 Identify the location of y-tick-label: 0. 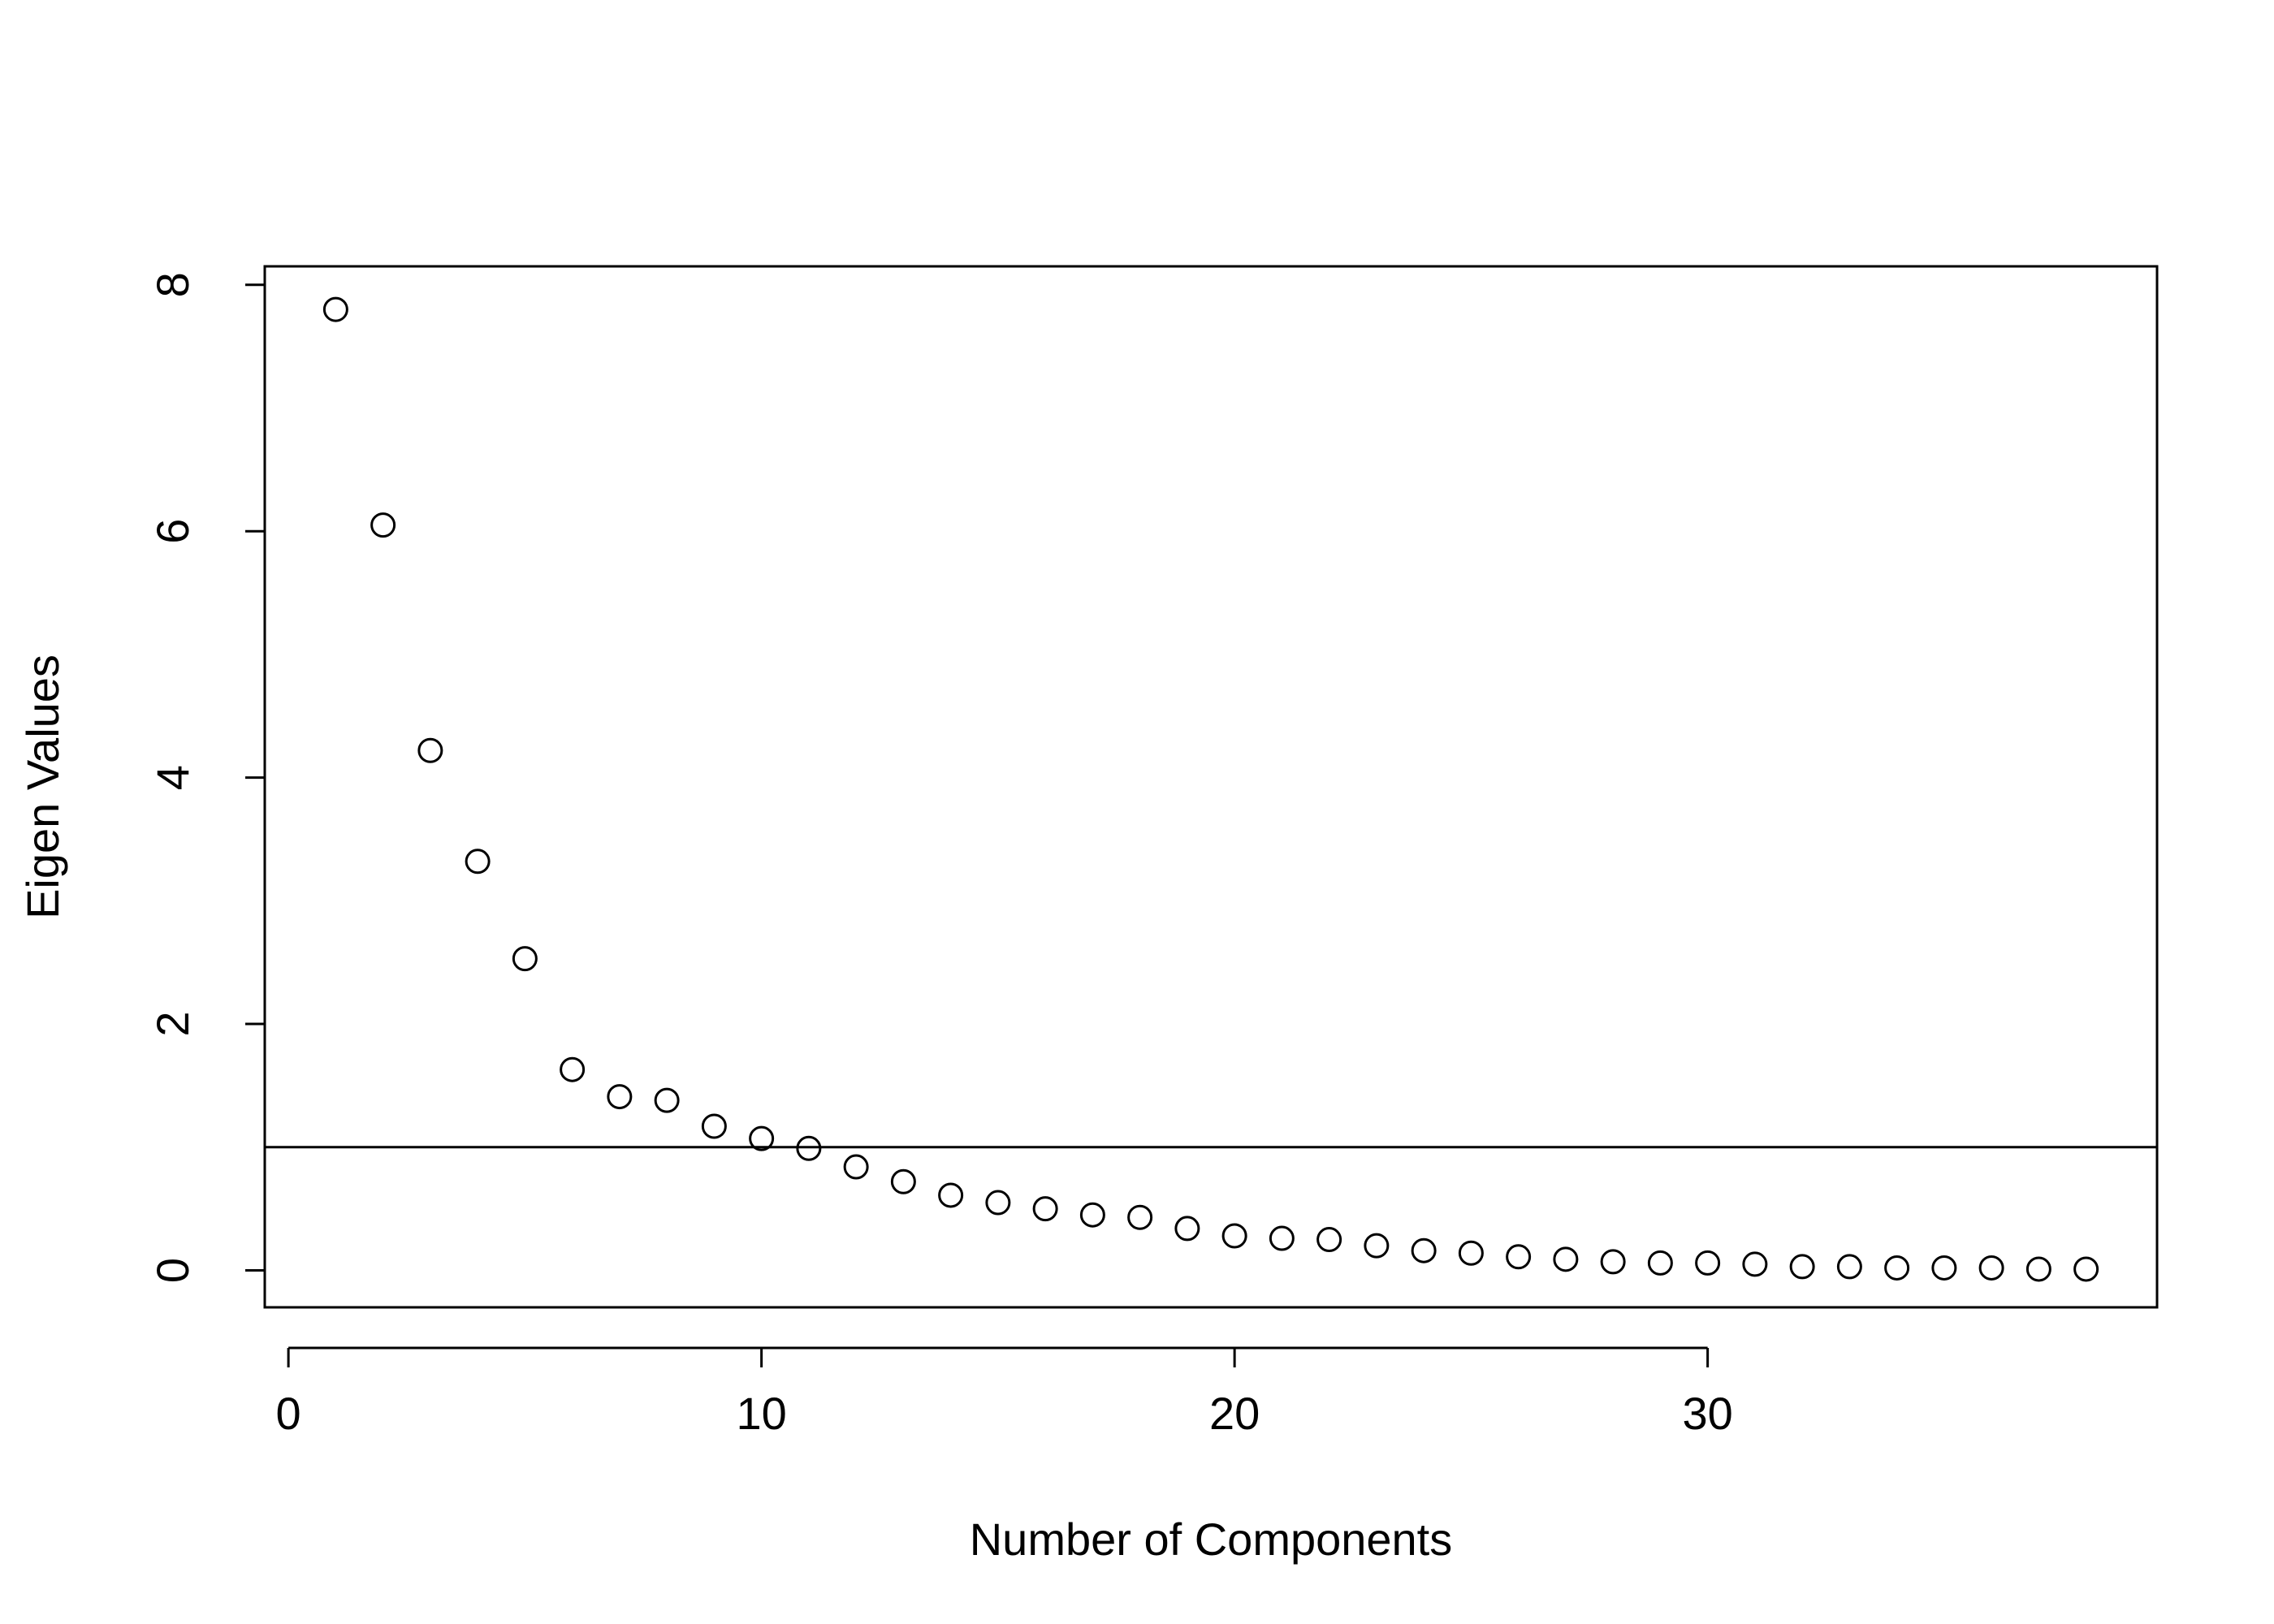
(173, 1271).